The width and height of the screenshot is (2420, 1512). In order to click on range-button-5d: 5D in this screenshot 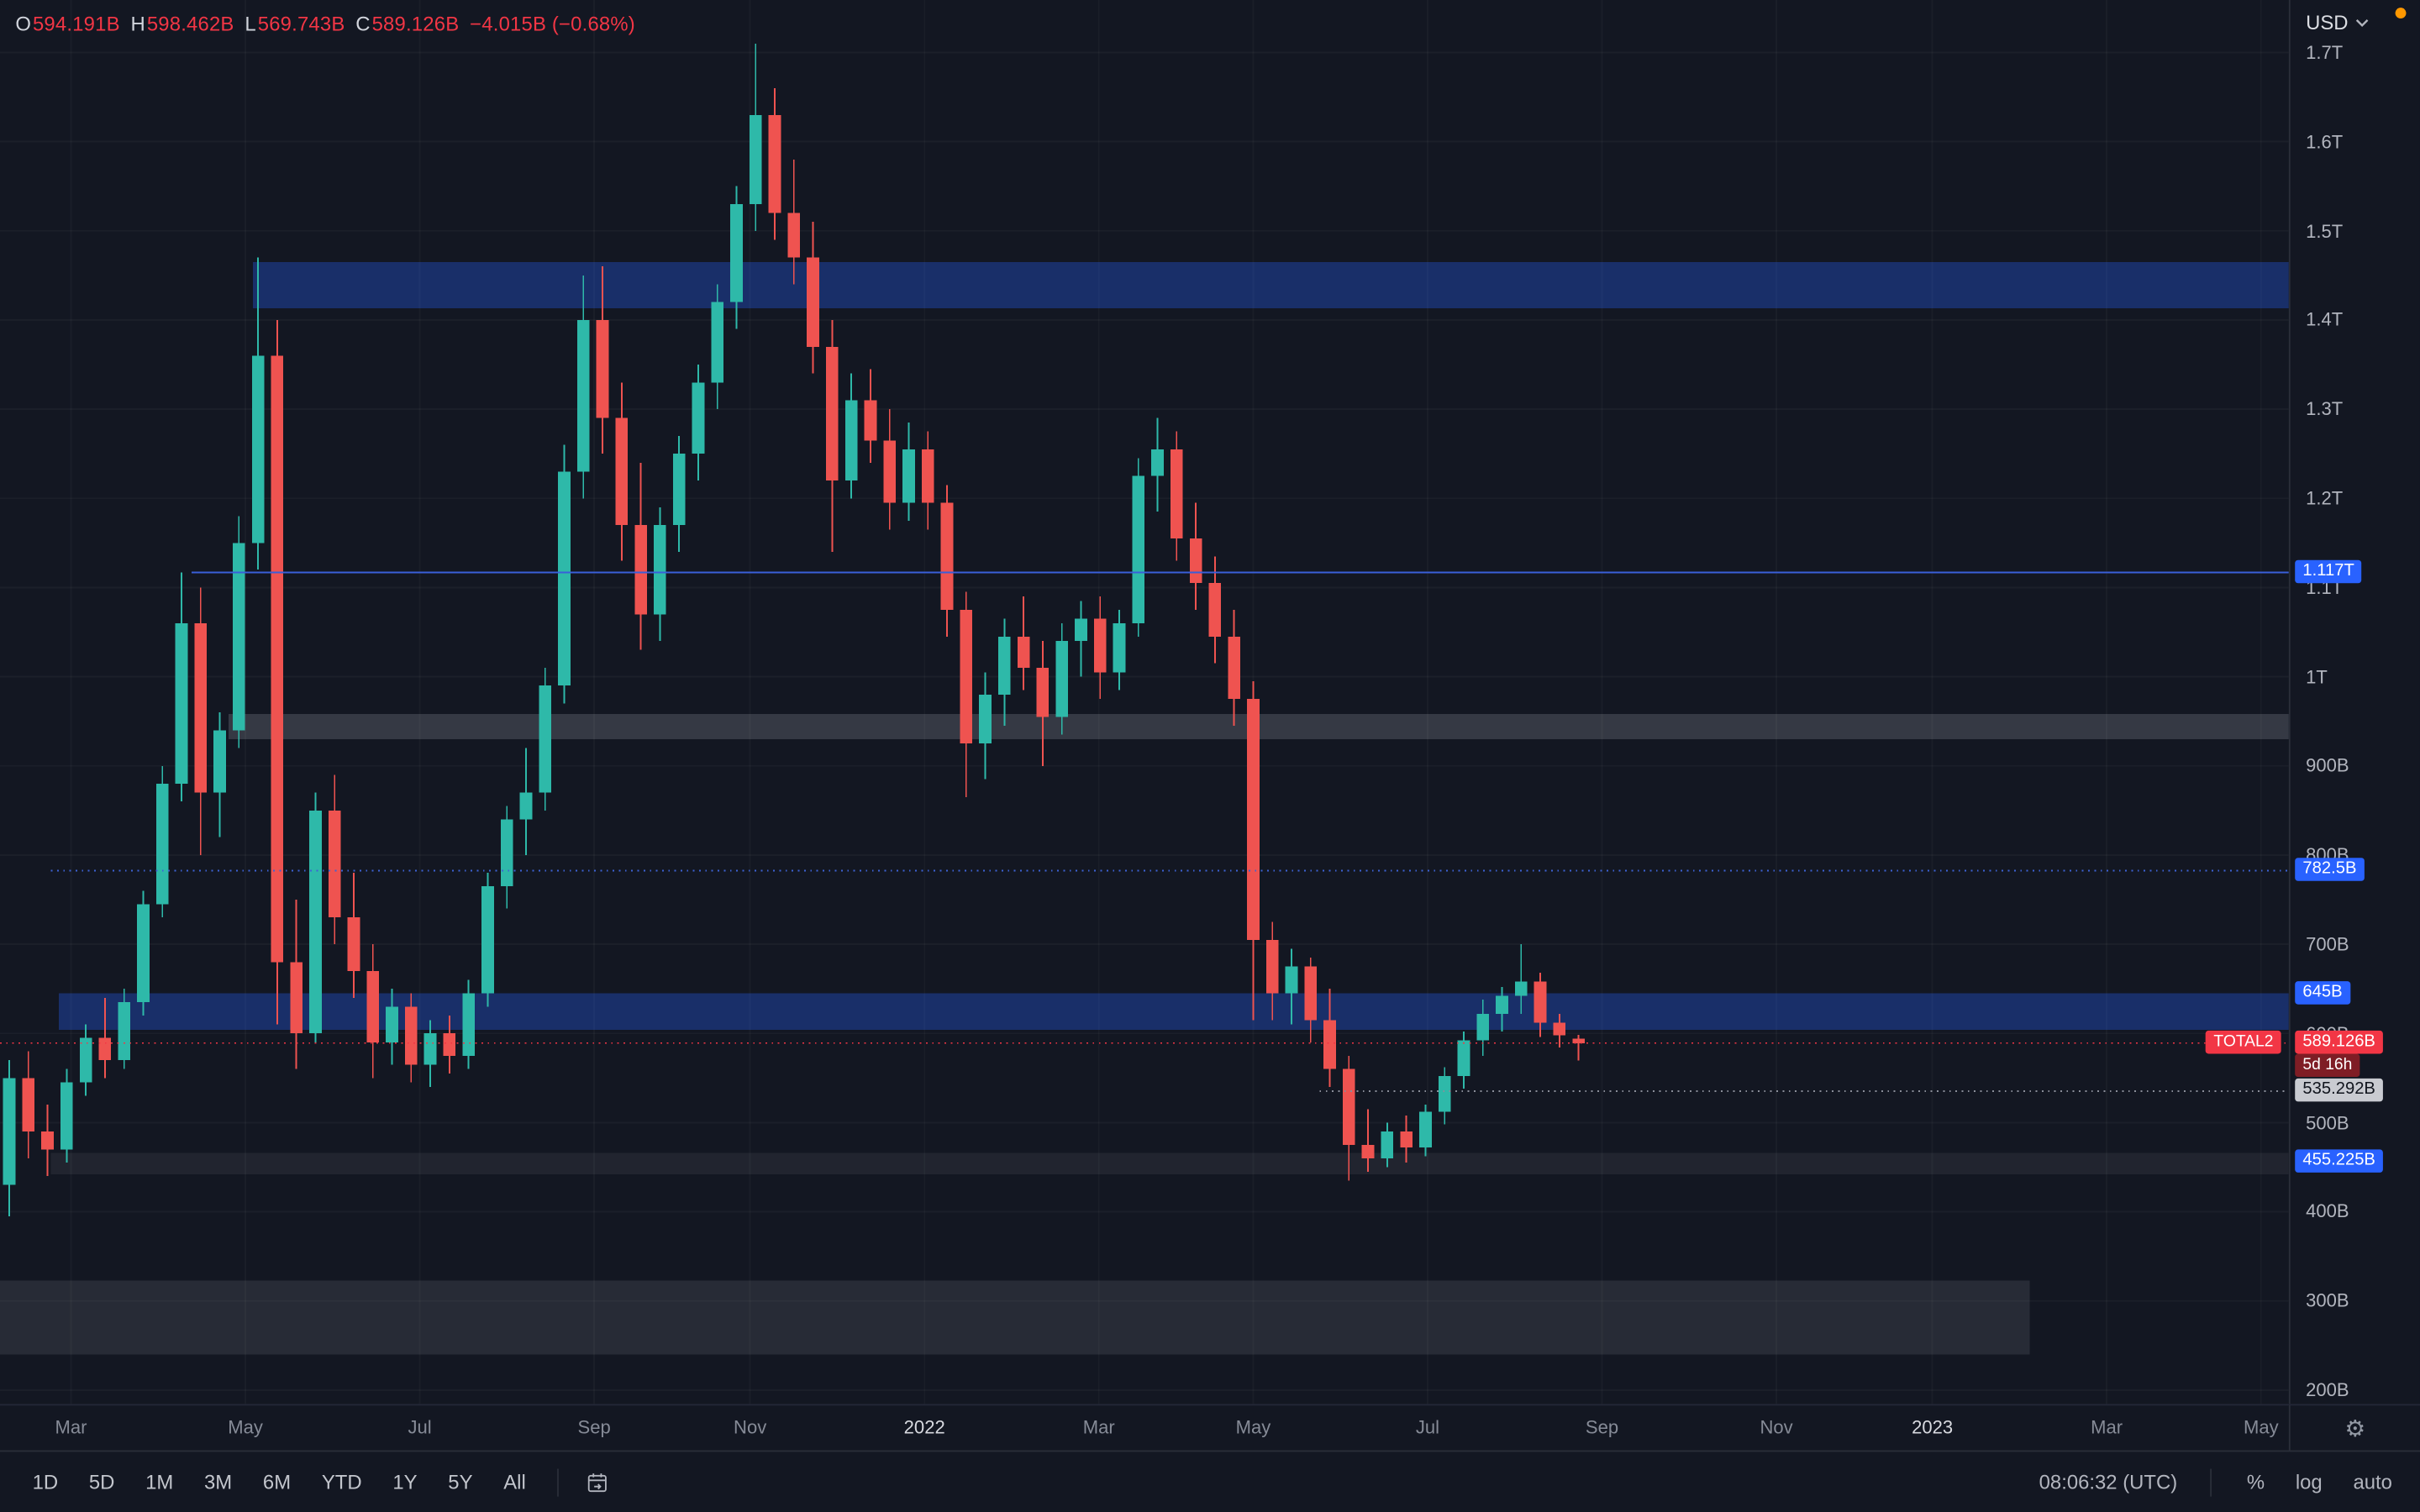, I will do `click(101, 1482)`.